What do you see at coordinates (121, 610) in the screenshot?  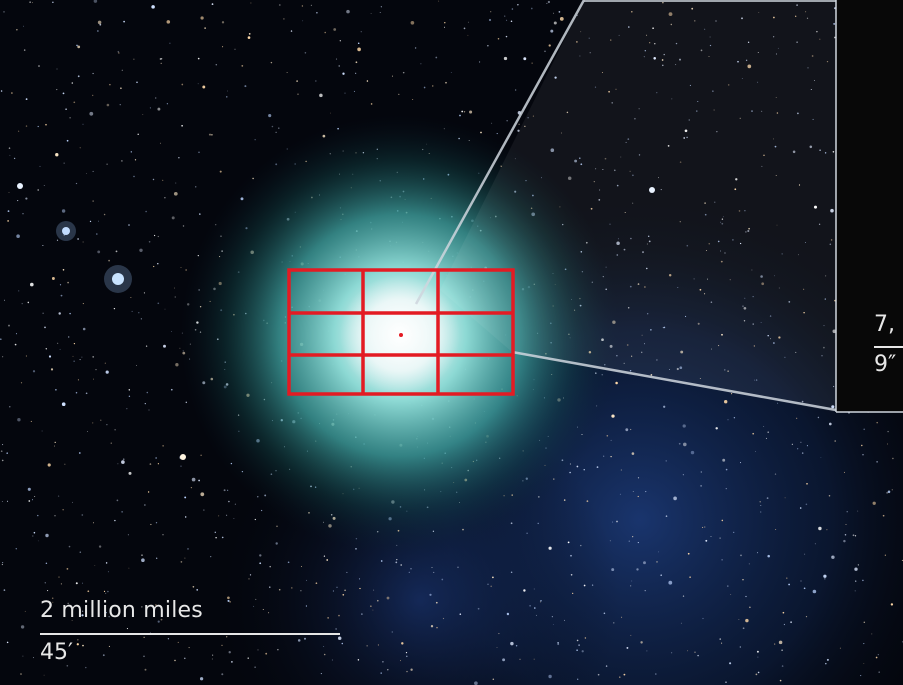 I see `scale-distance-label: 2 million miles` at bounding box center [121, 610].